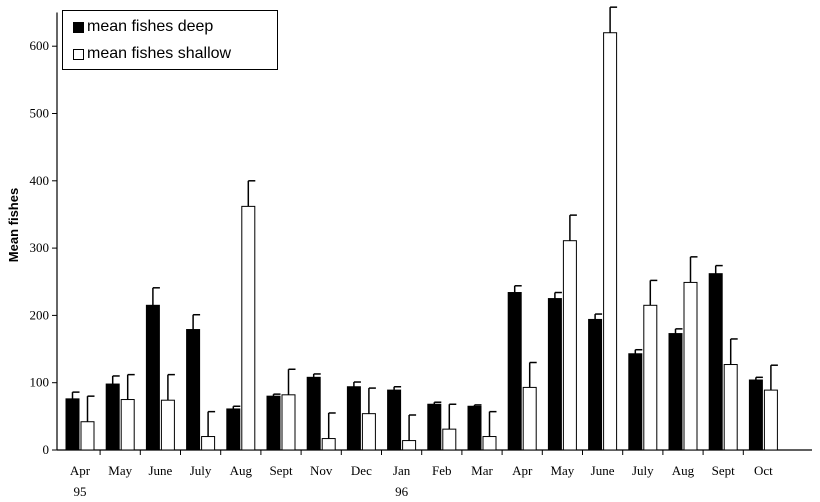 Image resolution: width=820 pixels, height=502 pixels. Describe the element at coordinates (13, 225) in the screenshot. I see `y-axis-label: Mean fishes` at that location.